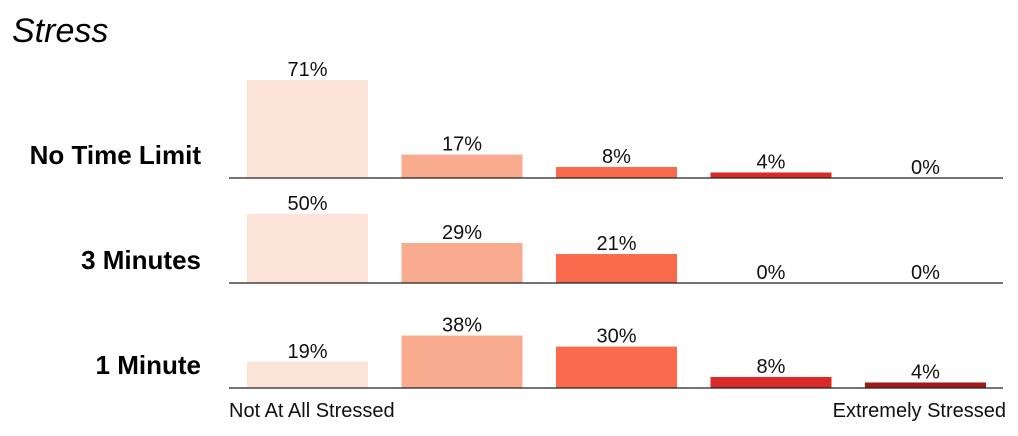 This screenshot has width=1018, height=436. What do you see at coordinates (312, 411) in the screenshot?
I see `scale-low-label: Not At All Stressed` at bounding box center [312, 411].